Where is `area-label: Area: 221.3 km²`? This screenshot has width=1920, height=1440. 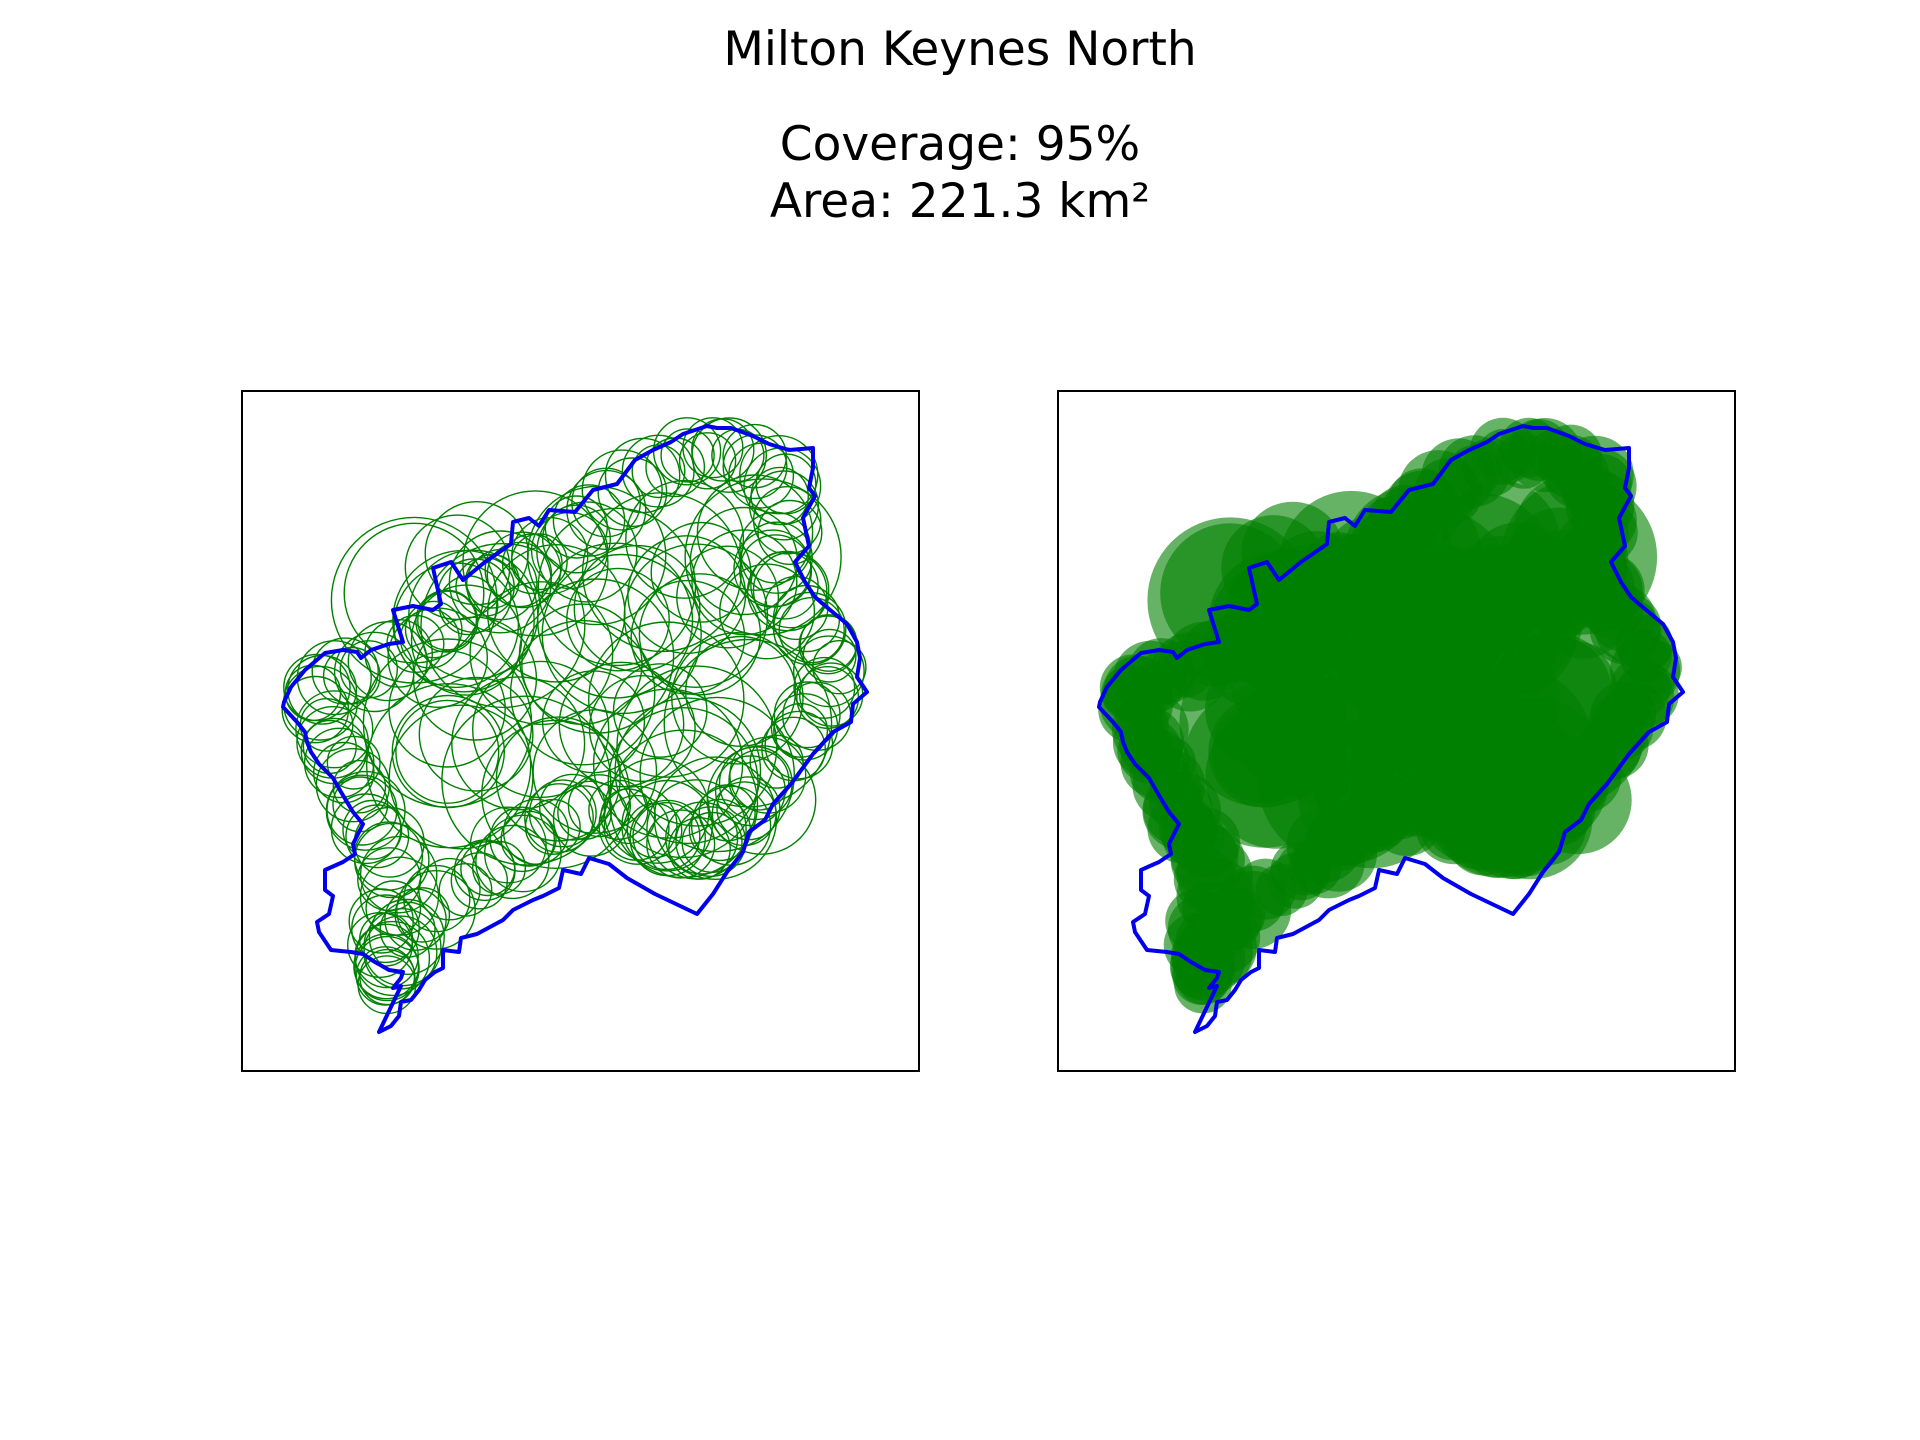
area-label: Area: 221.3 km² is located at coordinates (960, 201).